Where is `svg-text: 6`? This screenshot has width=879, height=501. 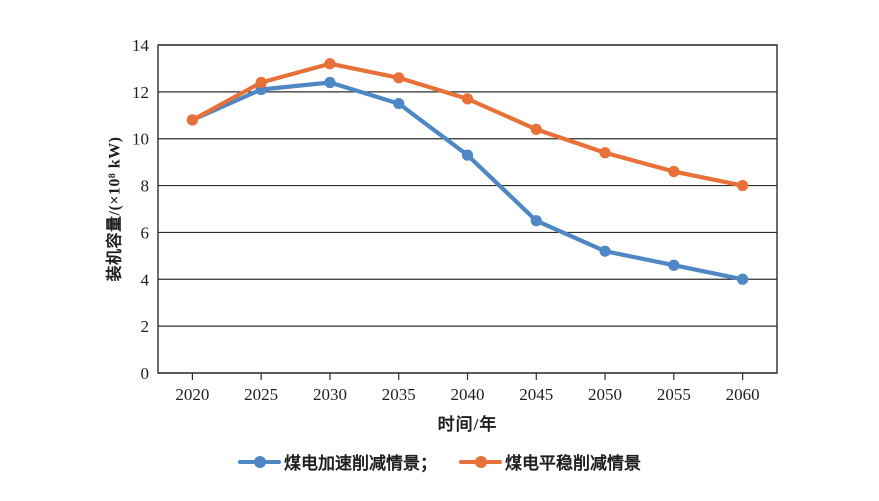 svg-text: 6 is located at coordinates (145, 232).